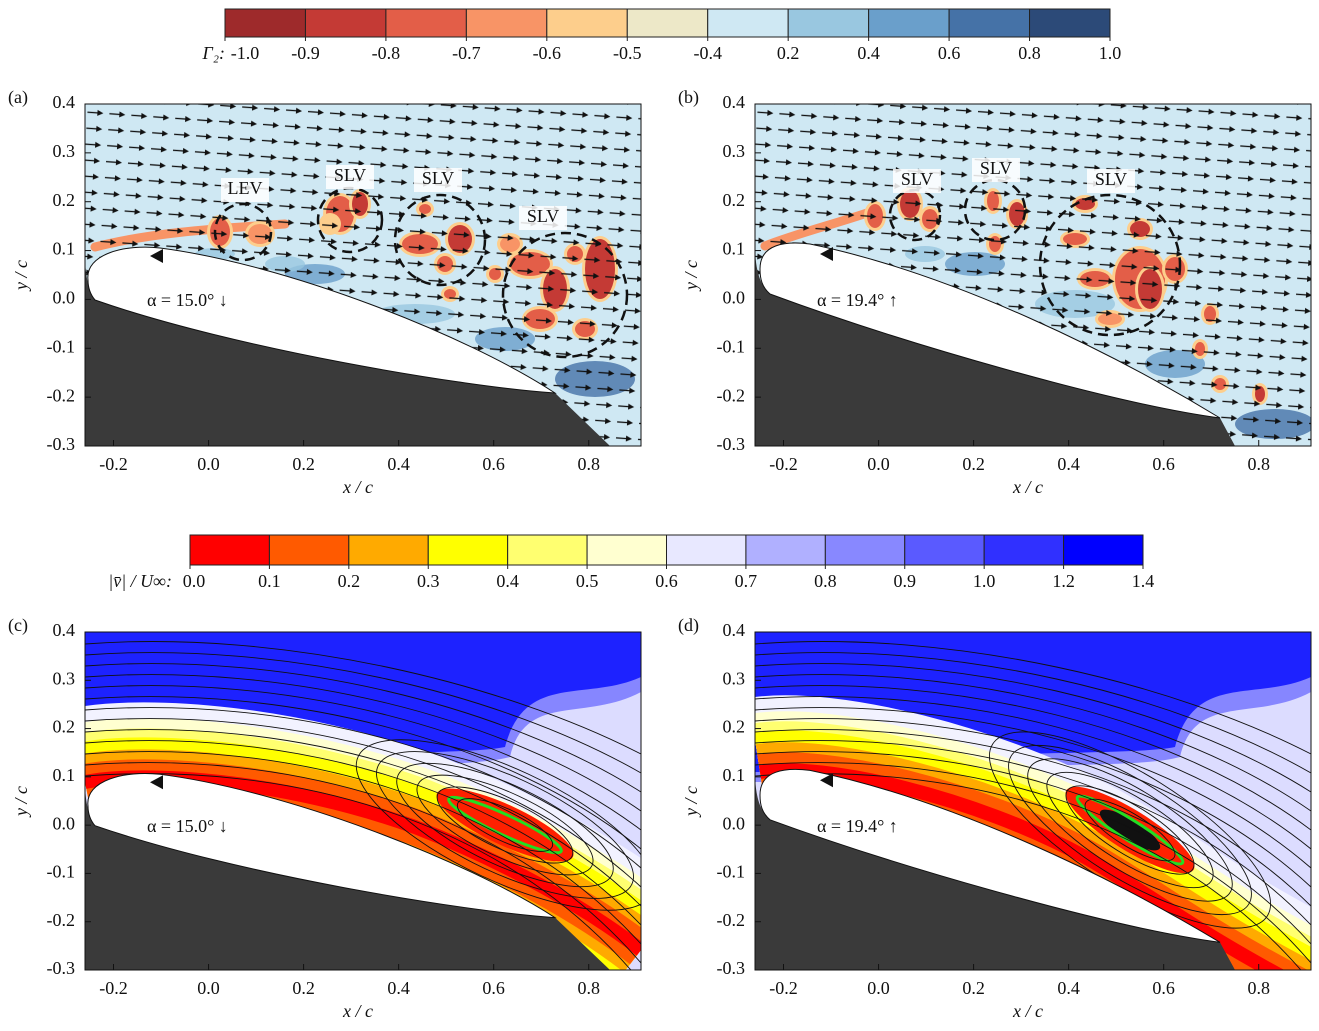 This screenshot has height=1031, width=1319. I want to click on colorbar-tick-label: -0.7, so click(466, 53).